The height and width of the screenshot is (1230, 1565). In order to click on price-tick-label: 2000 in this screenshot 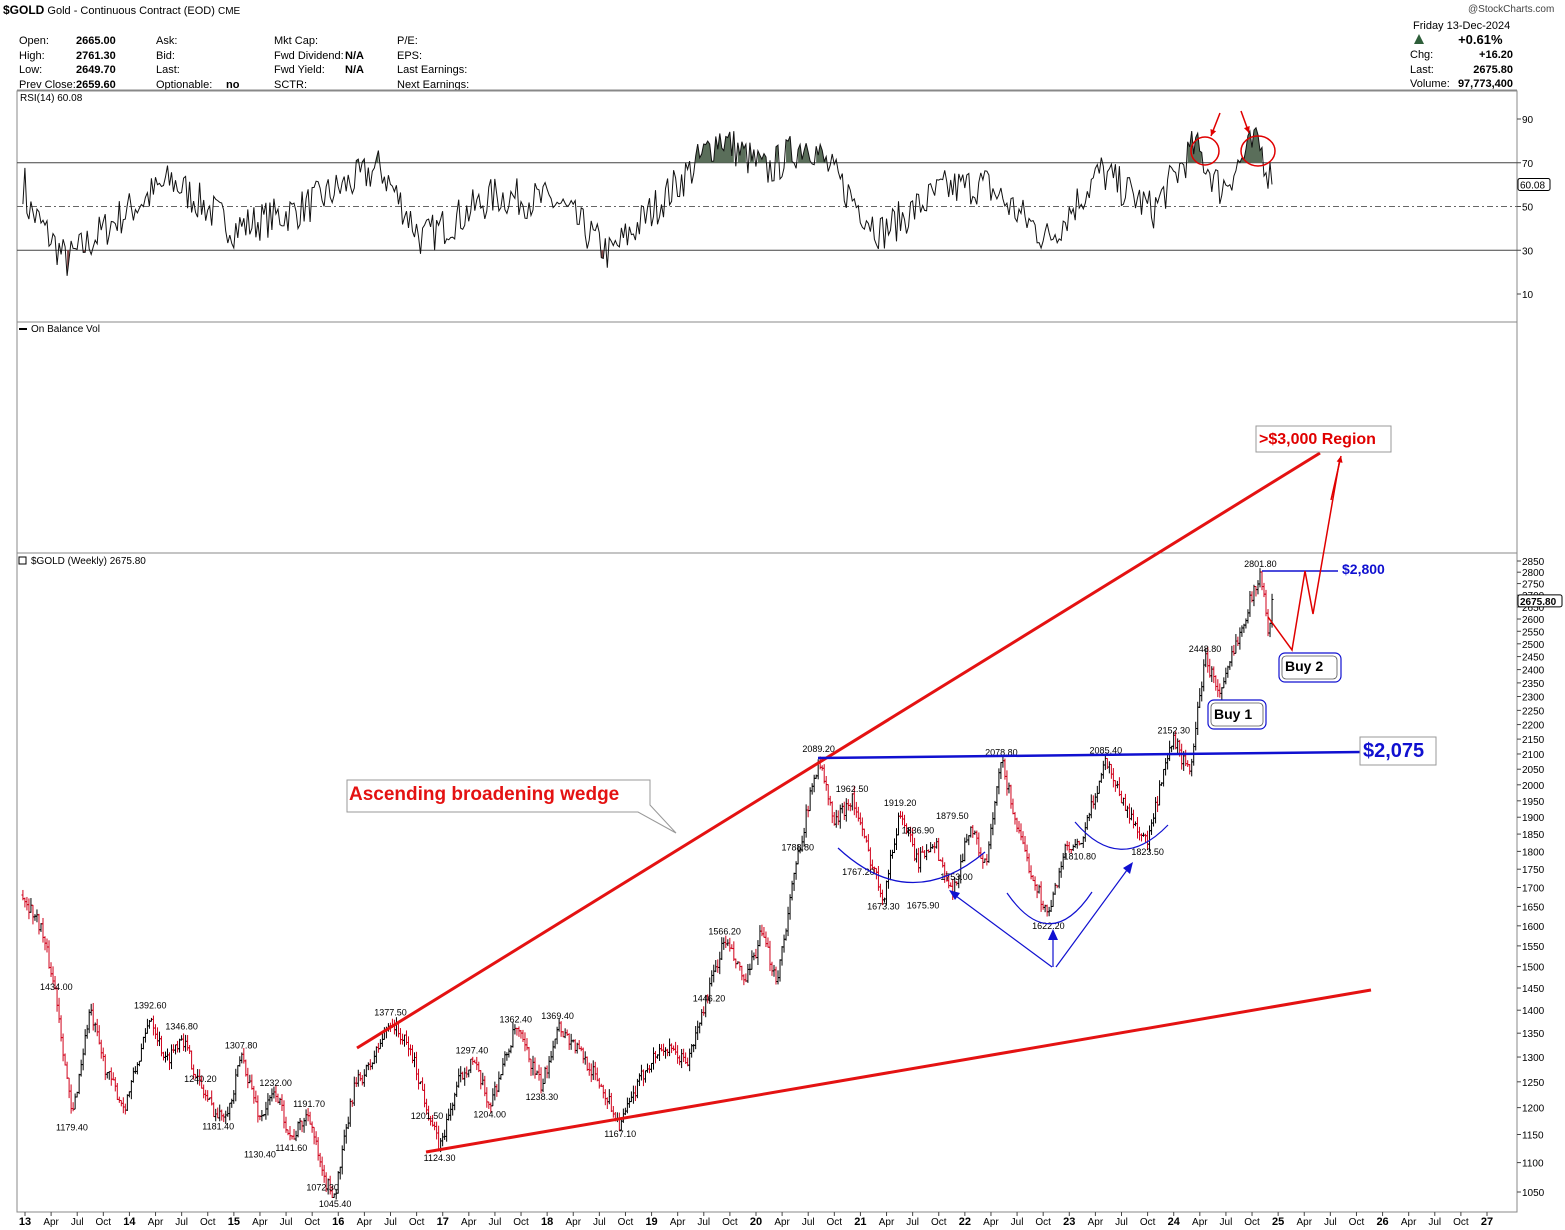, I will do `click(1533, 786)`.